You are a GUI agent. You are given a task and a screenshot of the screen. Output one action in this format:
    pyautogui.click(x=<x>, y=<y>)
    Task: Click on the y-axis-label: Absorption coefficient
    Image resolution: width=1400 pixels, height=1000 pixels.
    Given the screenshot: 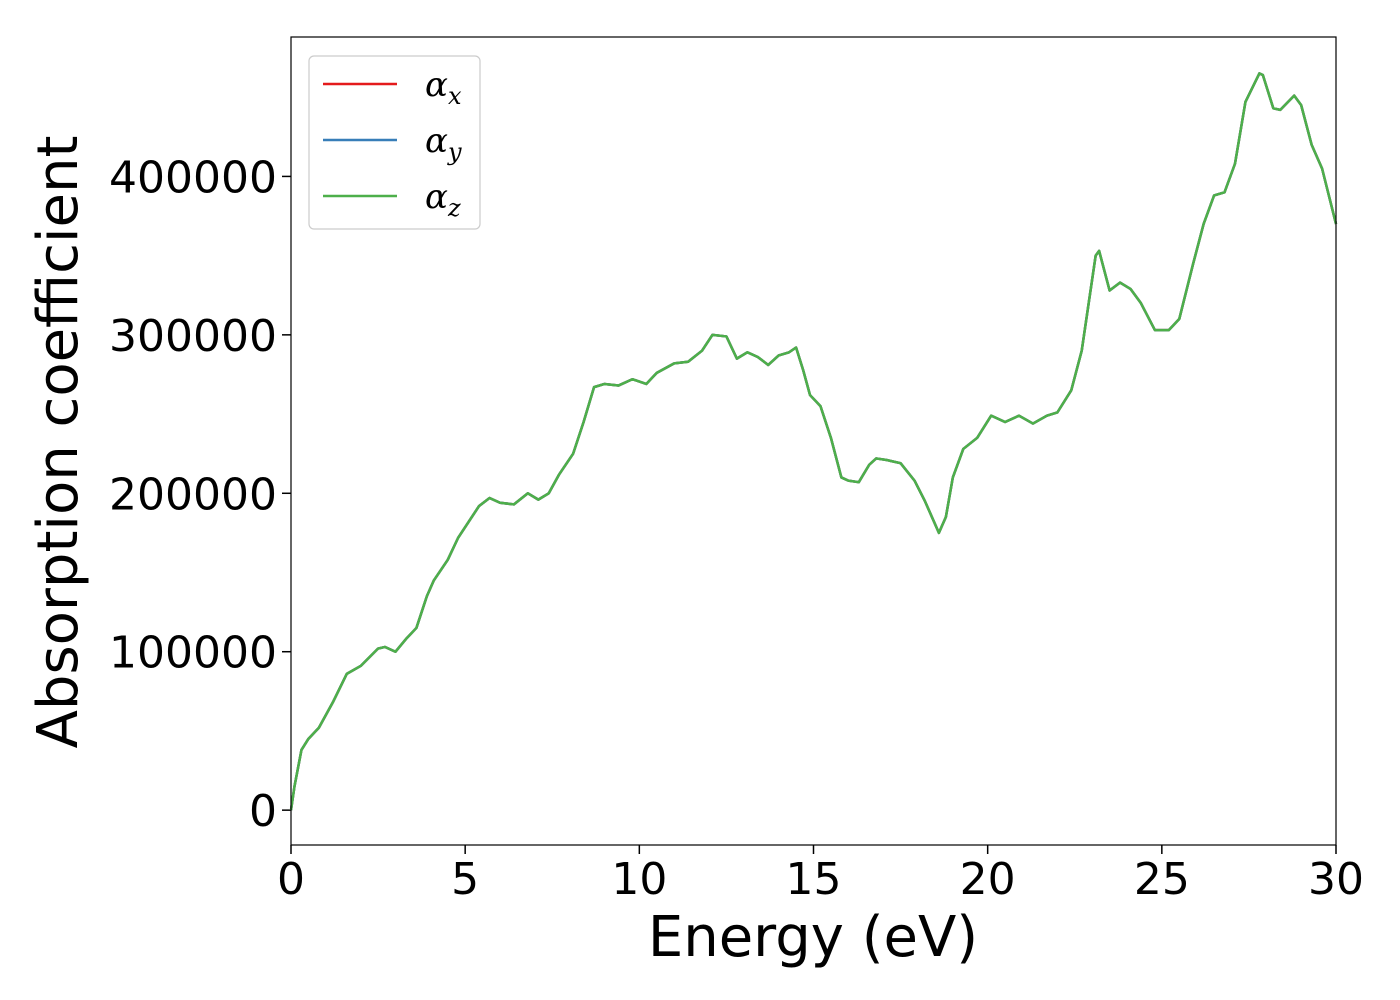 What is the action you would take?
    pyautogui.click(x=58, y=442)
    